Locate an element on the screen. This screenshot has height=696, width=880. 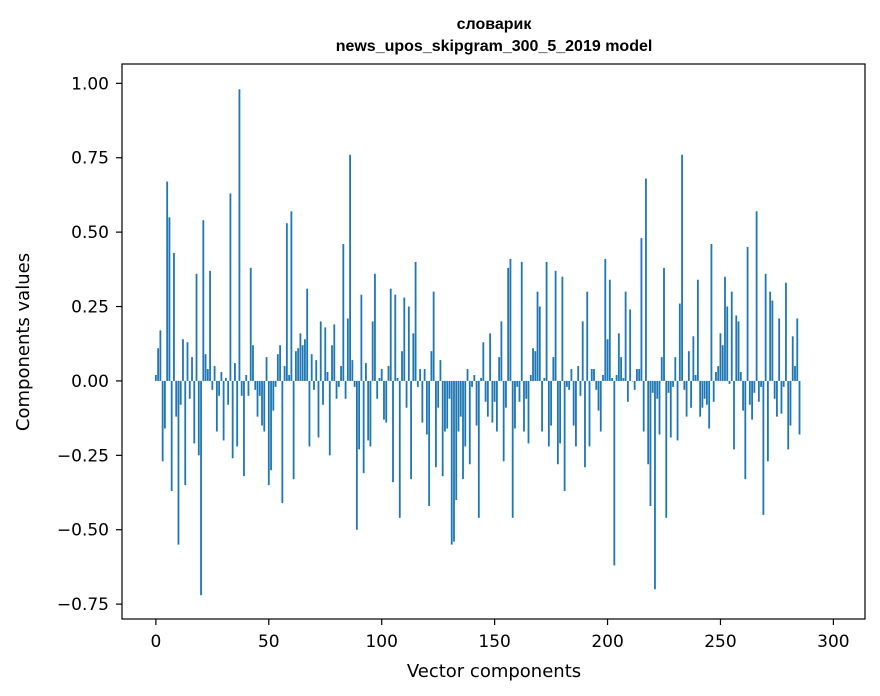
y-tick-label: 0.25 is located at coordinates (90, 308).